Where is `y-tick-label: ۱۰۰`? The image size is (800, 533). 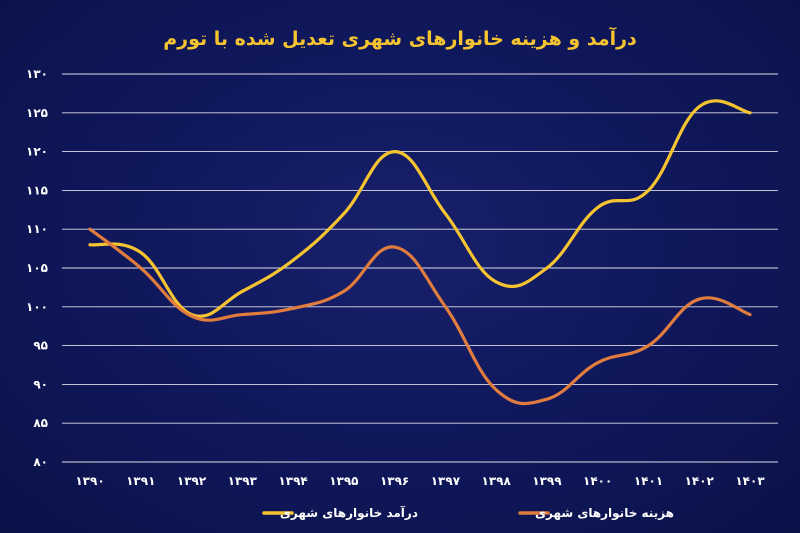 y-tick-label: ۱۰۰ is located at coordinates (37, 307).